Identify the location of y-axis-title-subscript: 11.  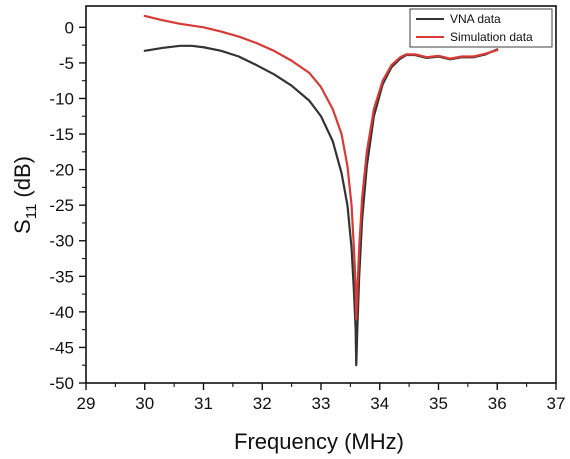
(31, 212).